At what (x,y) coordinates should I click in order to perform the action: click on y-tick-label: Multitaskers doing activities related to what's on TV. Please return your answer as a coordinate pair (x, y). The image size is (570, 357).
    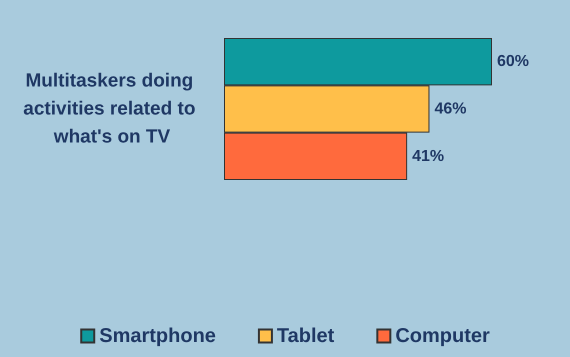
    Looking at the image, I should click on (112, 109).